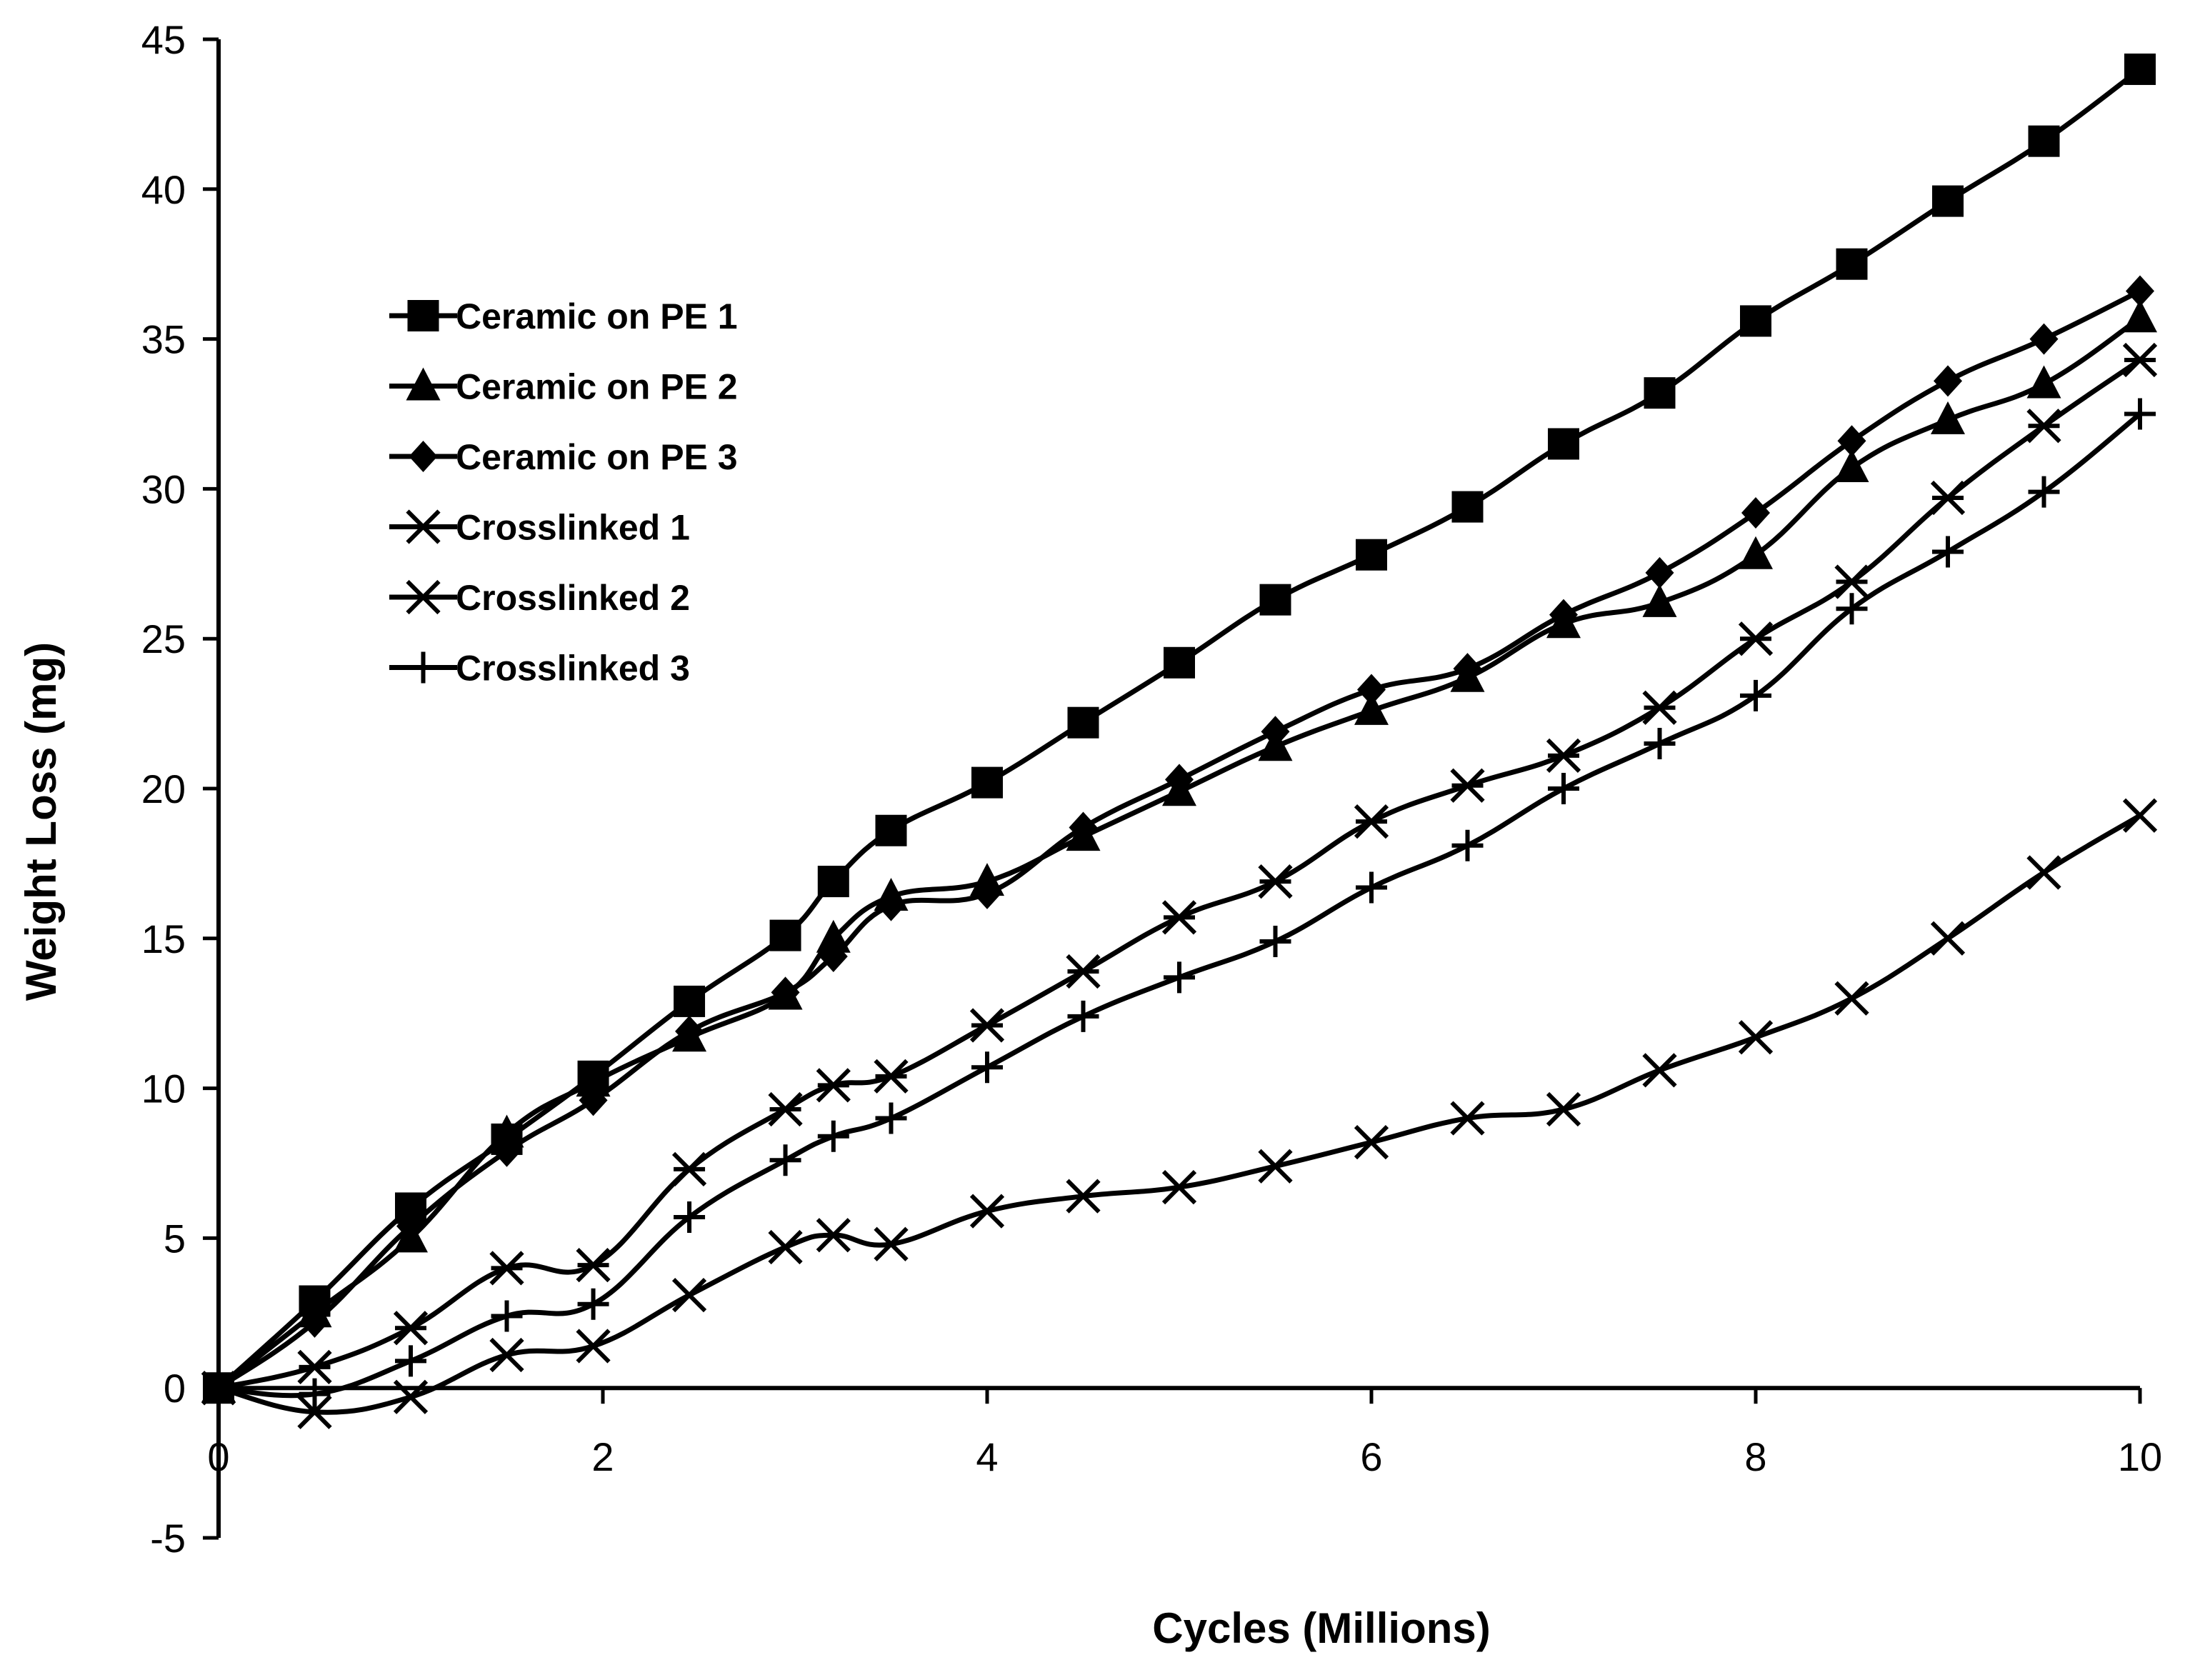 The height and width of the screenshot is (1680, 2185). I want to click on legend-item-crosslinked-1: Crosslinked 1, so click(539, 528).